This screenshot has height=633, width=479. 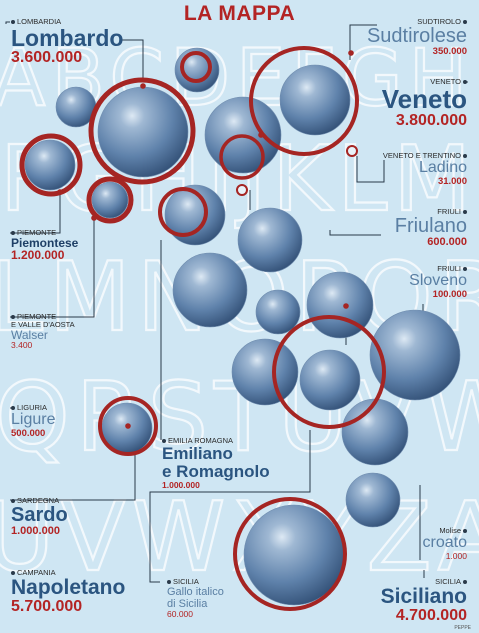 What do you see at coordinates (44, 233) in the screenshot?
I see `region-piemonte: PIEMONTE` at bounding box center [44, 233].